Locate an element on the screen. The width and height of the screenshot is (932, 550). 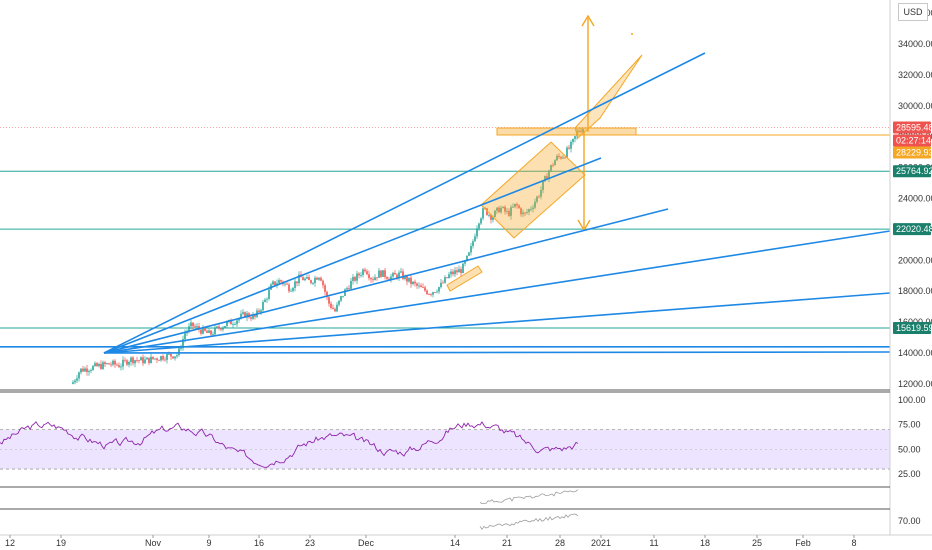
price-tick-label: 30000.00 is located at coordinates (915, 106).